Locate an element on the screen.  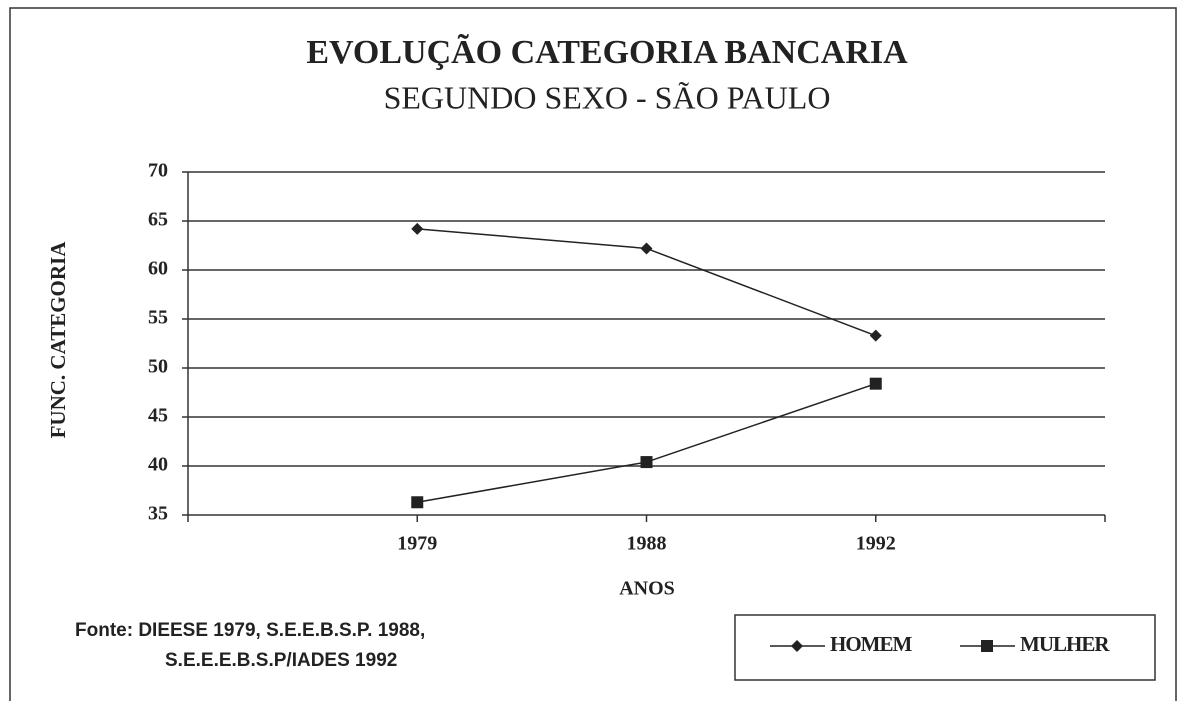
y-tick-label: 55 is located at coordinates (158, 318).